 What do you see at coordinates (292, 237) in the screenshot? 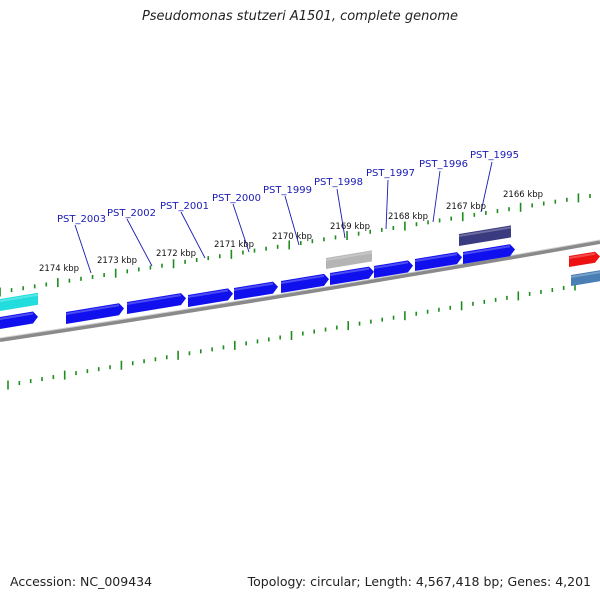
I see `scale-label: 2170 kbp` at bounding box center [292, 237].